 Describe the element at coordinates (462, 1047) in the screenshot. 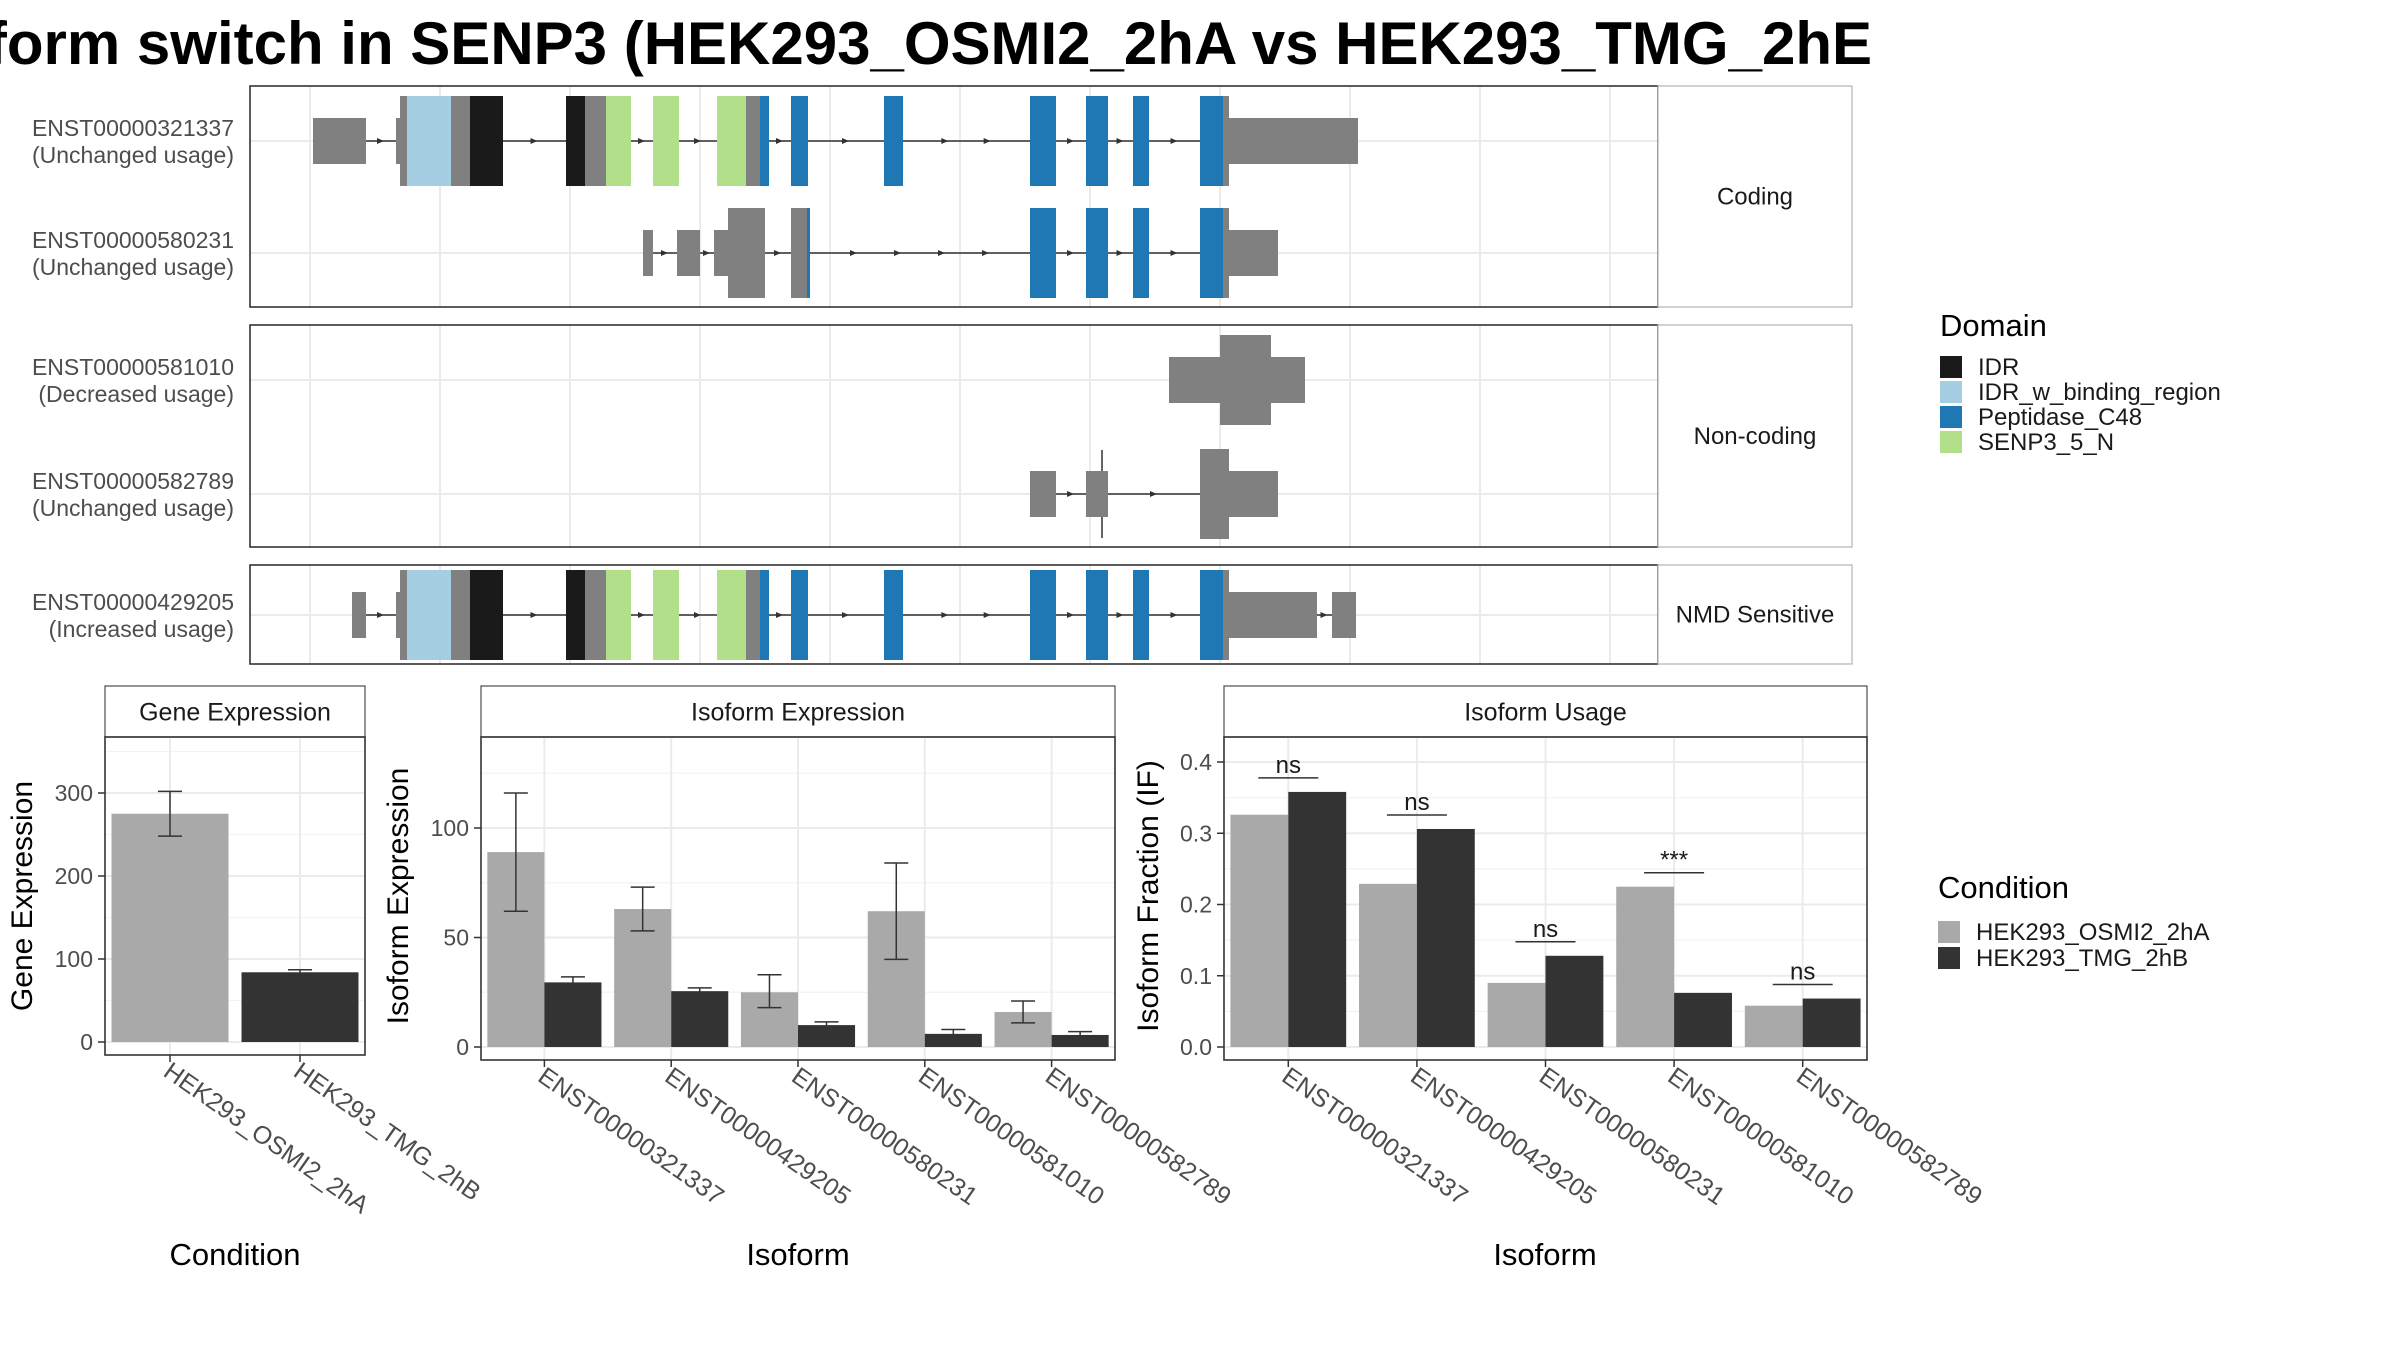

I see `y-tick-label: 0` at that location.